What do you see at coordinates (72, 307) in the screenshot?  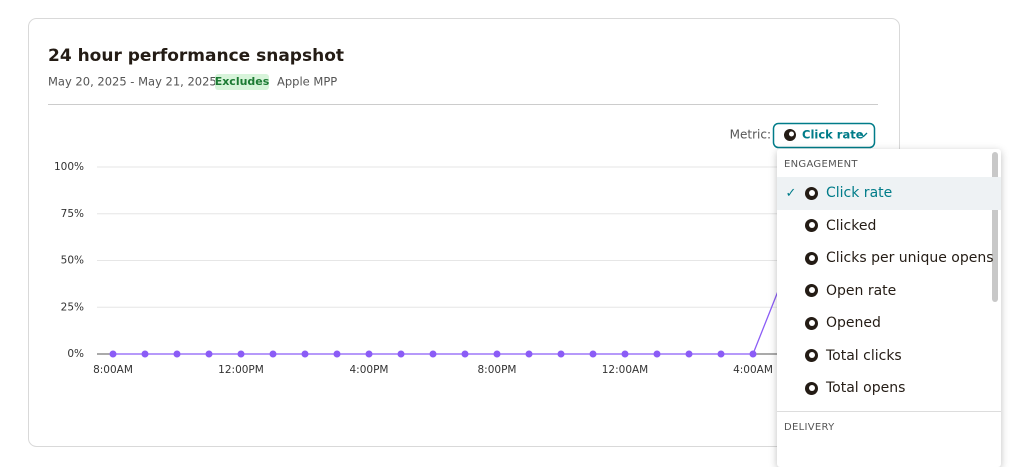 I see `y-tick-label: 25%` at bounding box center [72, 307].